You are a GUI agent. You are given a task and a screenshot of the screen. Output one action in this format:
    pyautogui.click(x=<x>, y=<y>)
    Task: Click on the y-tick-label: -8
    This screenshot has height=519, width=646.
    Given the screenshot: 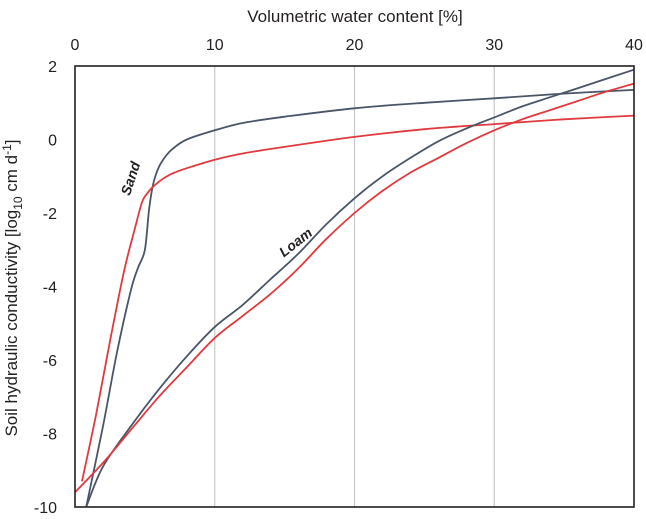 What is the action you would take?
    pyautogui.click(x=50, y=435)
    